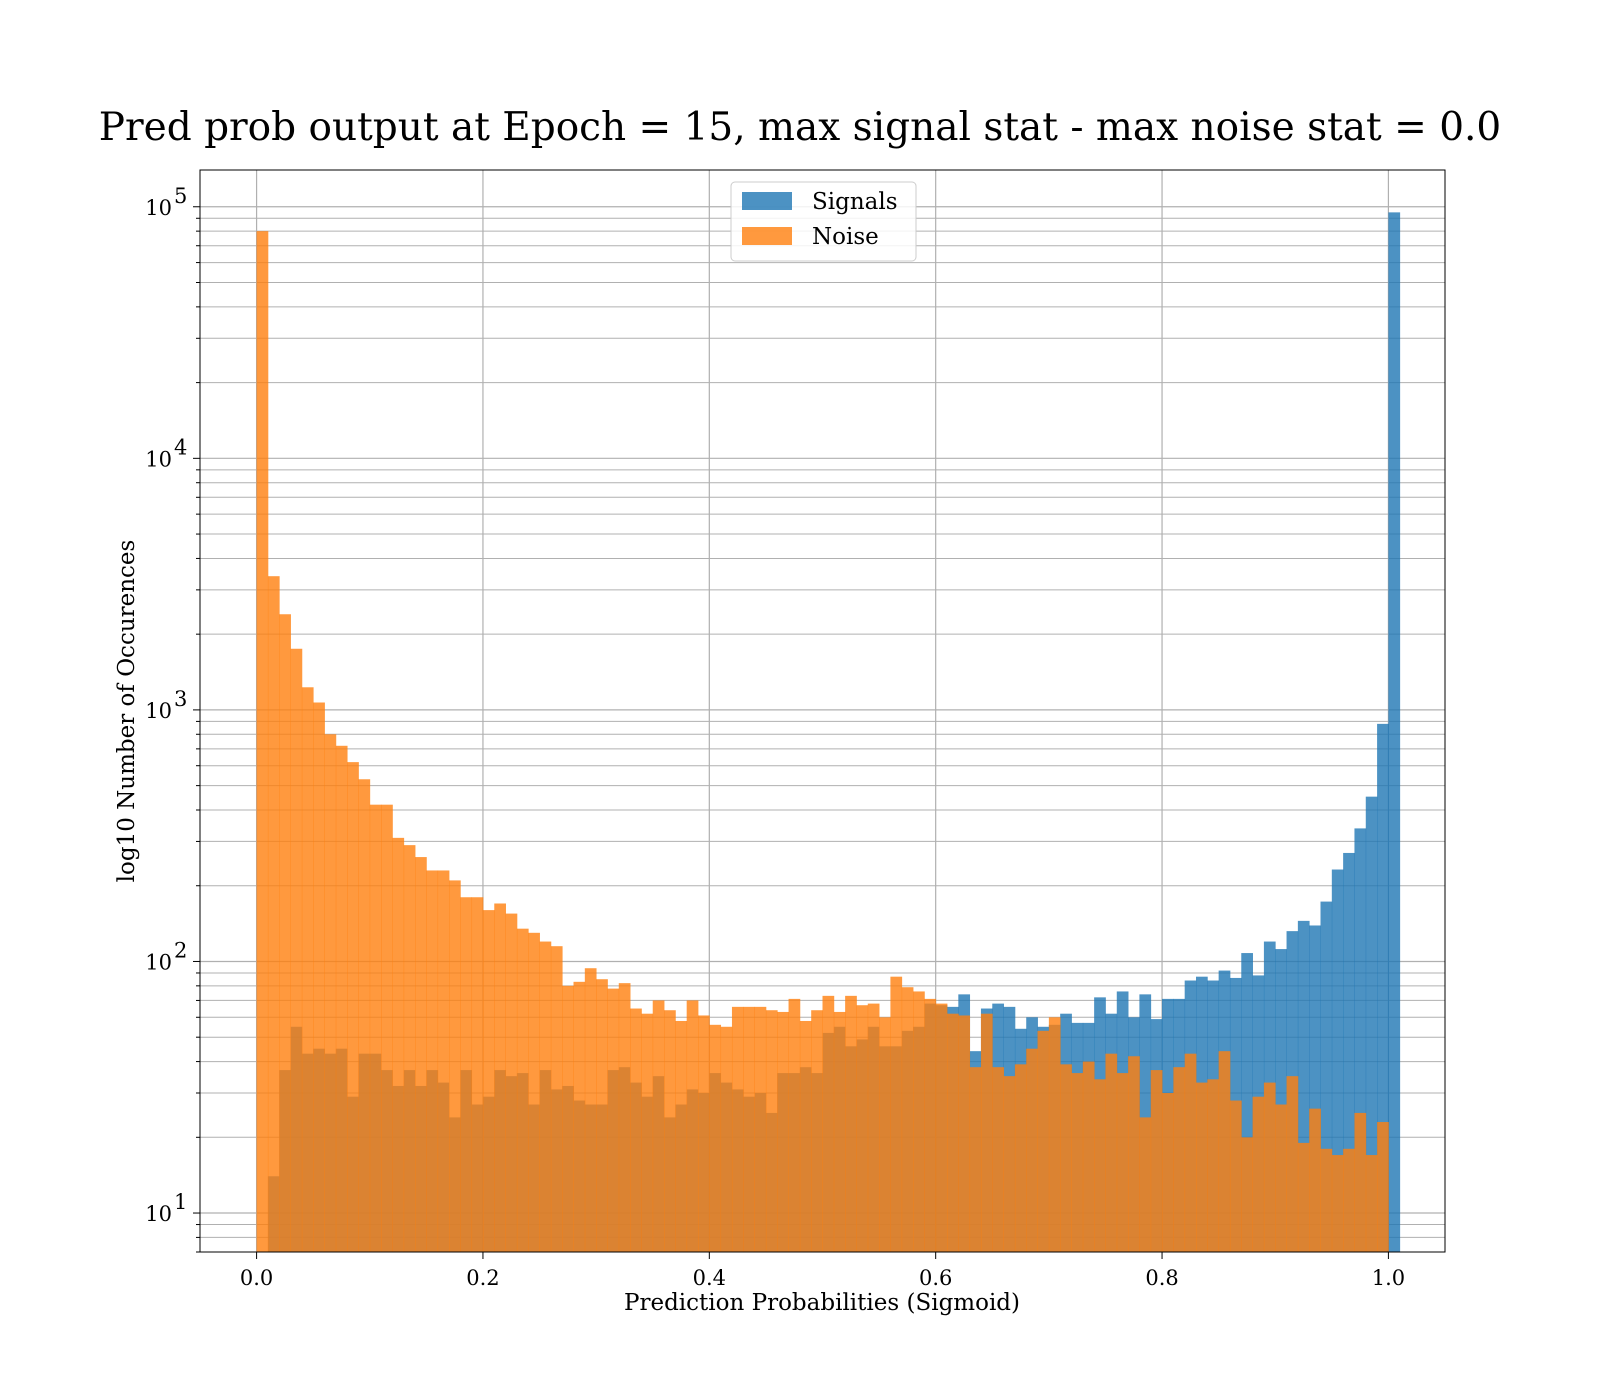 The height and width of the screenshot is (1400, 1600). Describe the element at coordinates (709, 1278) in the screenshot. I see `x-tick-label: 0.4` at that location.